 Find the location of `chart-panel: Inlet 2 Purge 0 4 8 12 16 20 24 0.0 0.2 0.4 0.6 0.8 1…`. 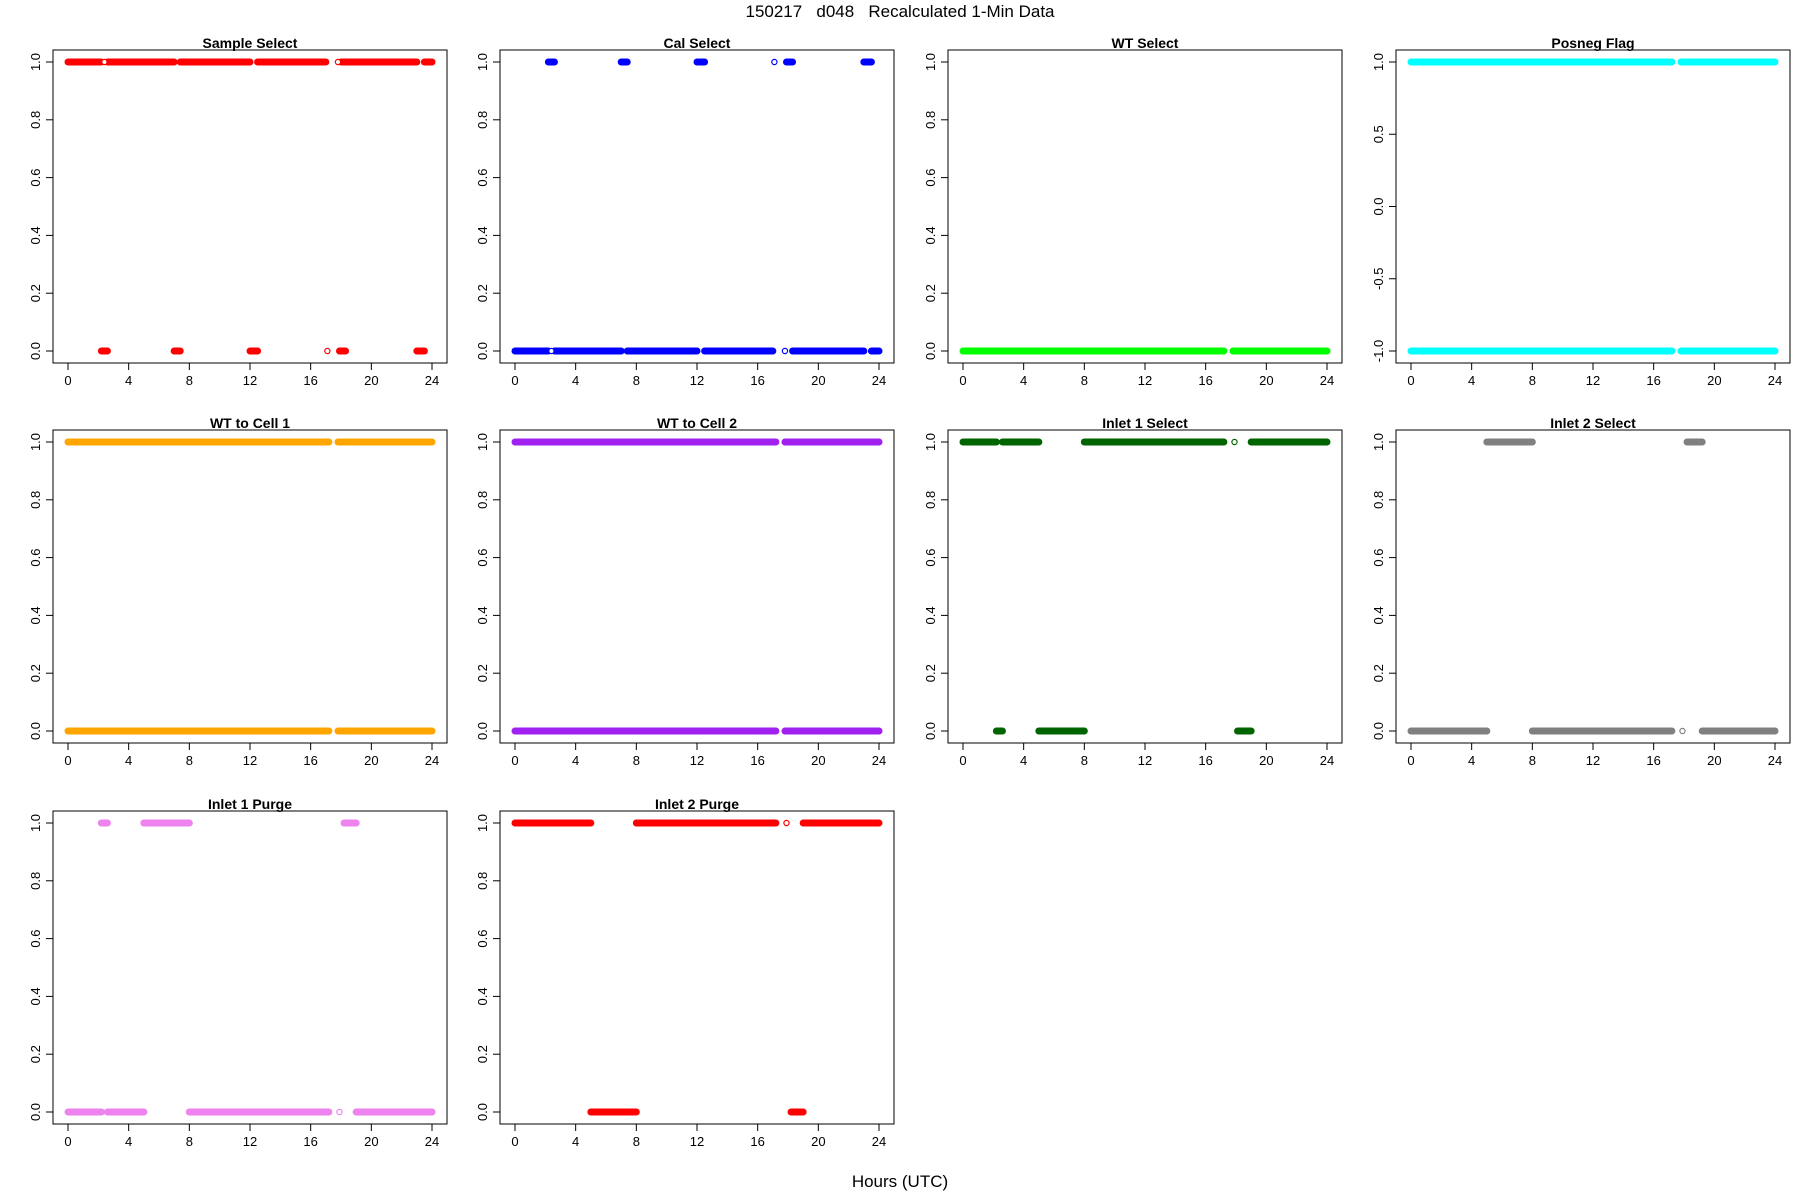

chart-panel: Inlet 2 Purge 0 4 8 12 16 20 24 0.0 0.2 0.4 0.6 0.8 1… is located at coordinates (685, 972).